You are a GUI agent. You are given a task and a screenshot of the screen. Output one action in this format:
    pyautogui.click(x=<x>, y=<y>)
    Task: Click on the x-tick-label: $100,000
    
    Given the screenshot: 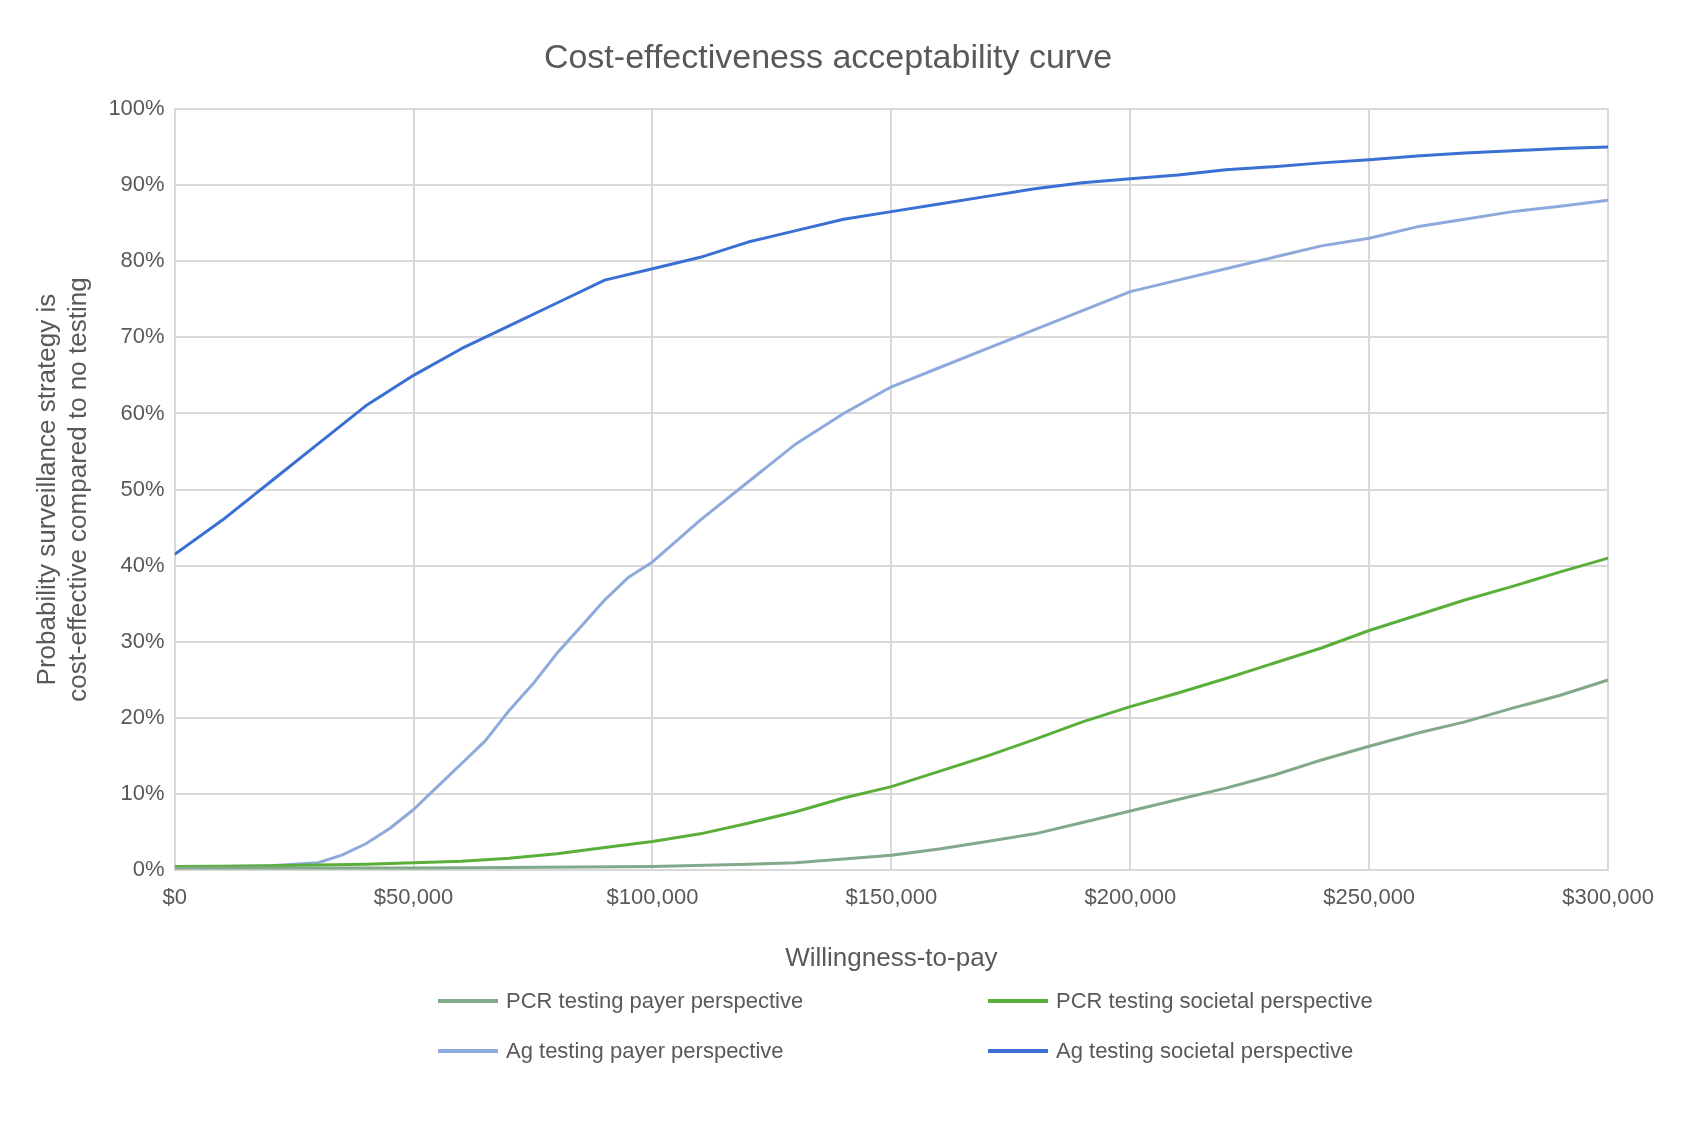 What is the action you would take?
    pyautogui.click(x=652, y=896)
    